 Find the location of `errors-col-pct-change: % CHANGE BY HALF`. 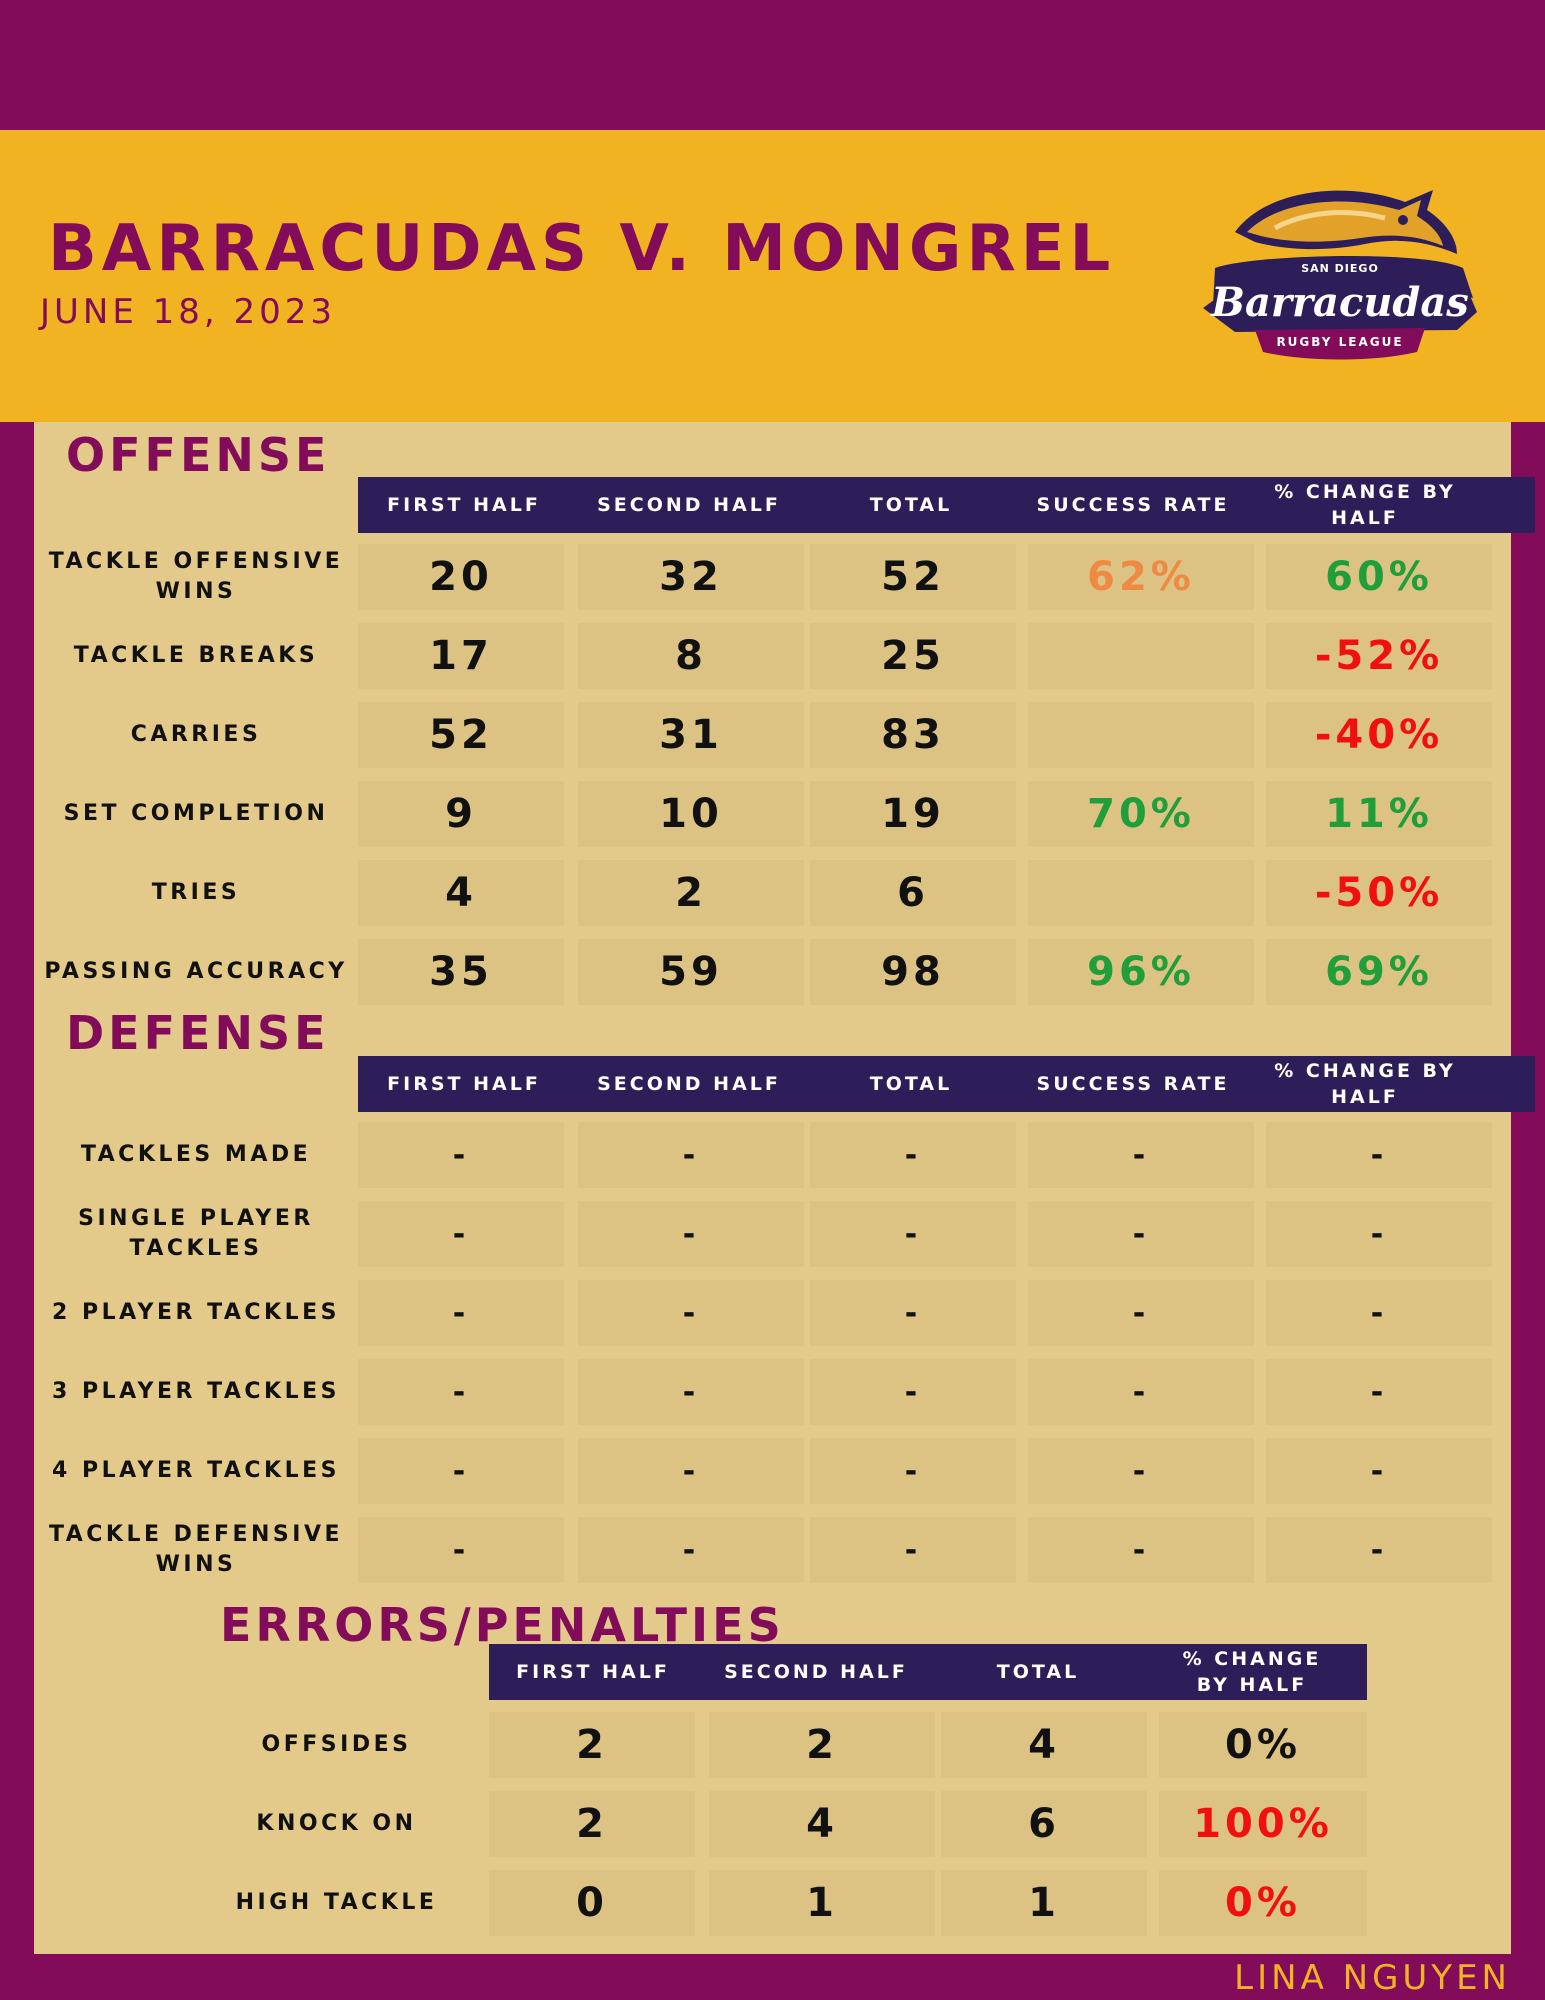

errors-col-pct-change: % CHANGE BY HALF is located at coordinates (1252, 1672).